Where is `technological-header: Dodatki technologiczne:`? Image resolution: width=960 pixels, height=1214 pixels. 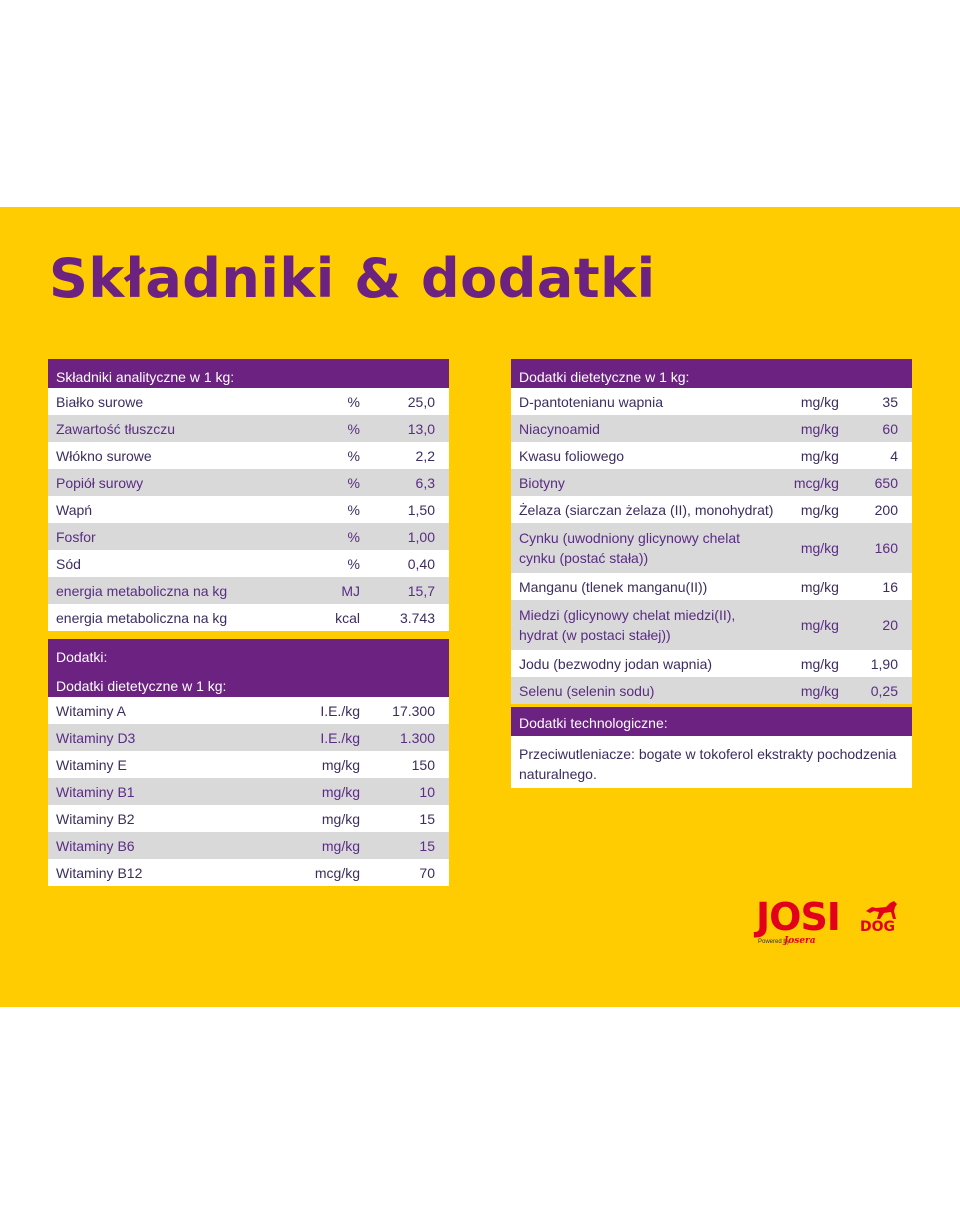
technological-header: Dodatki technologiczne: is located at coordinates (711, 721).